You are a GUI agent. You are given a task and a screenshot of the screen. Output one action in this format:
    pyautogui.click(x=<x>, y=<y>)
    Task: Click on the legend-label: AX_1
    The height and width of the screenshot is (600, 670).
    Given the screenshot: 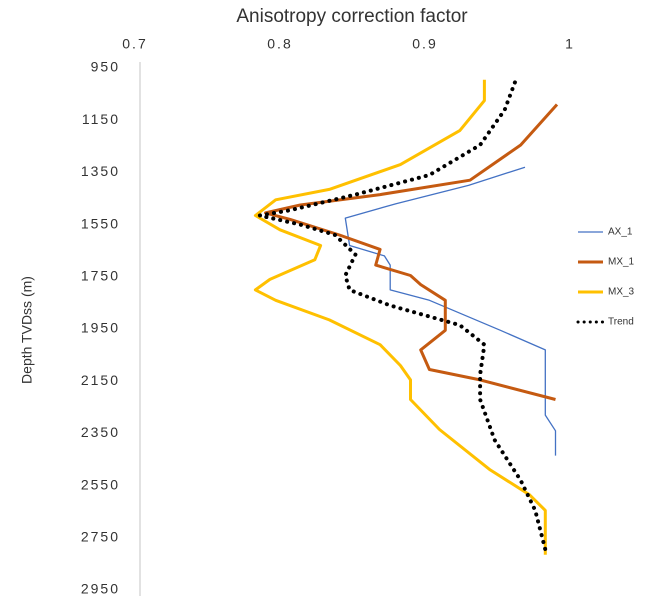 What is the action you would take?
    pyautogui.click(x=620, y=232)
    